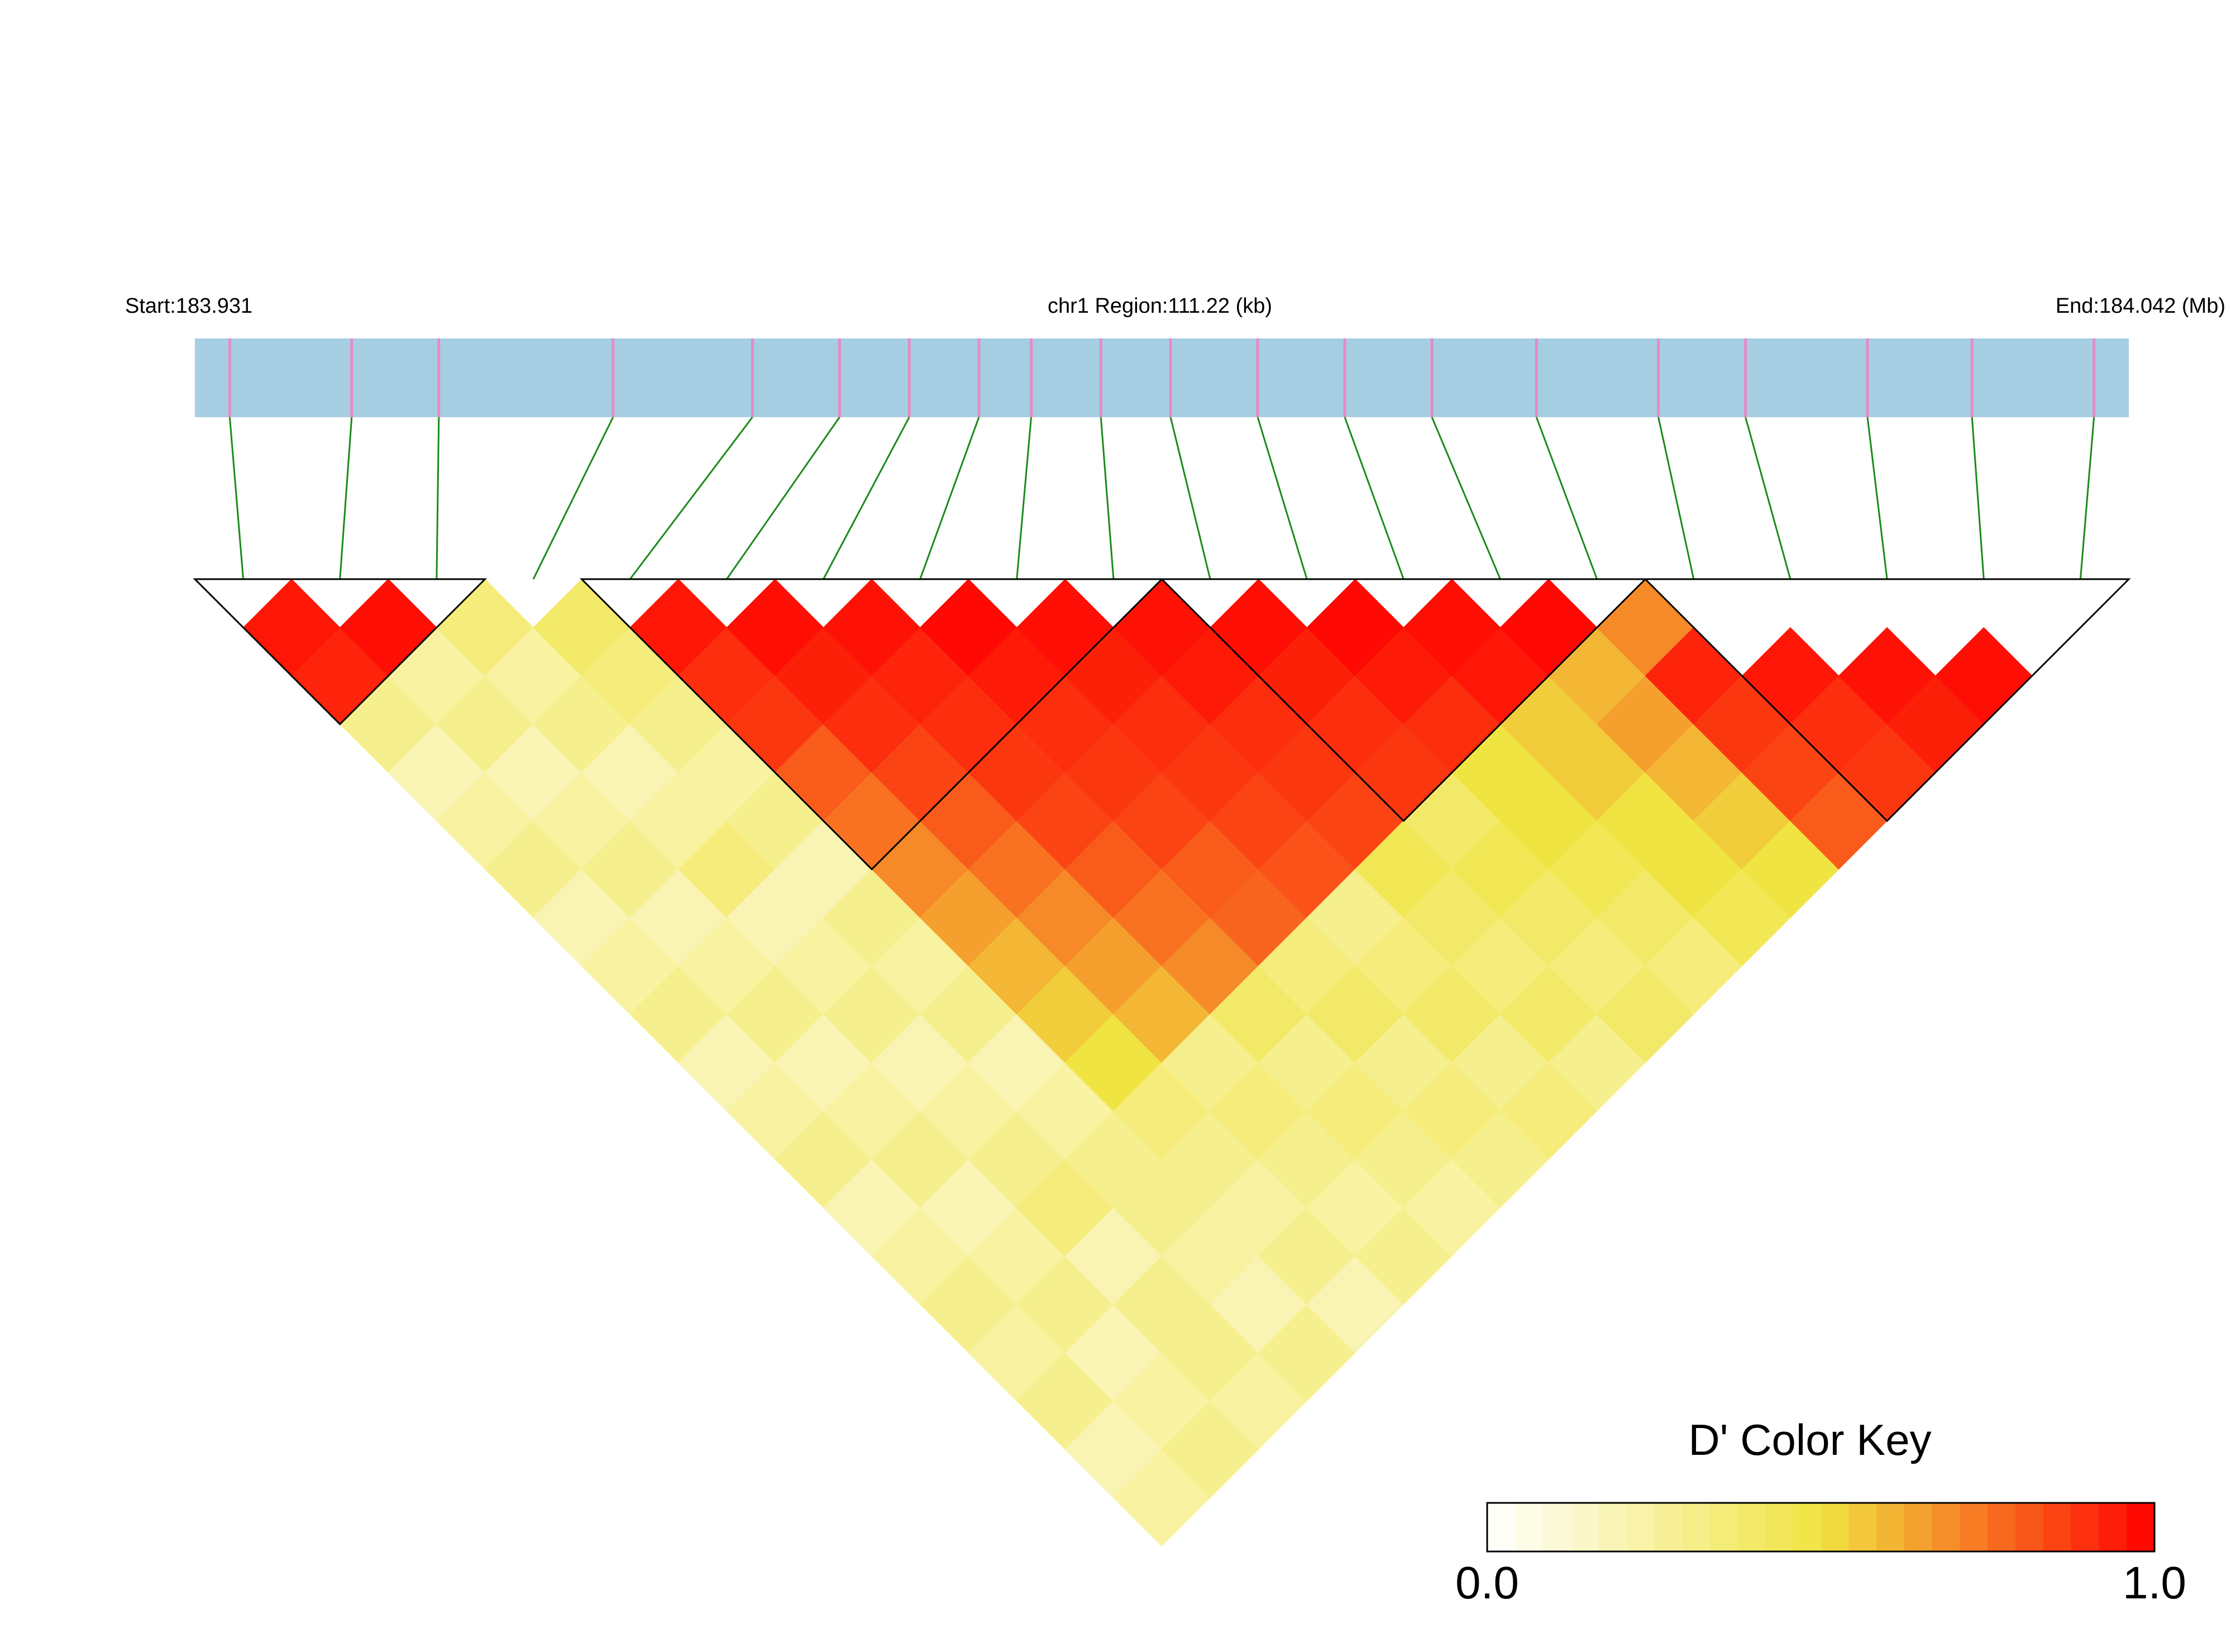 This screenshot has height=1652, width=2231. What do you see at coordinates (188, 306) in the screenshot?
I see `start-label: Start:183.931` at bounding box center [188, 306].